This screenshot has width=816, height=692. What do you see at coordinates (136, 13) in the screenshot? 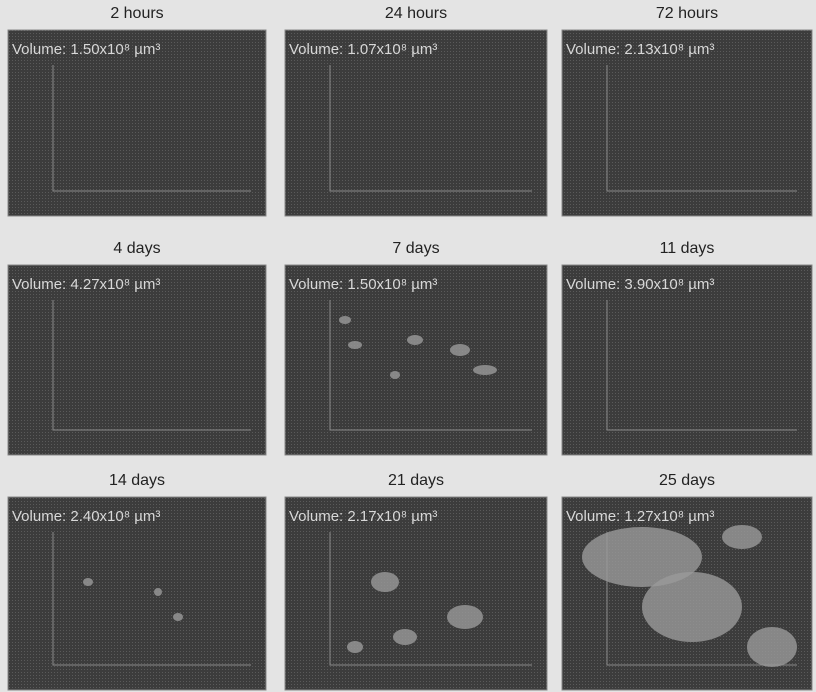
I see `panel-title: 2 hours` at bounding box center [136, 13].